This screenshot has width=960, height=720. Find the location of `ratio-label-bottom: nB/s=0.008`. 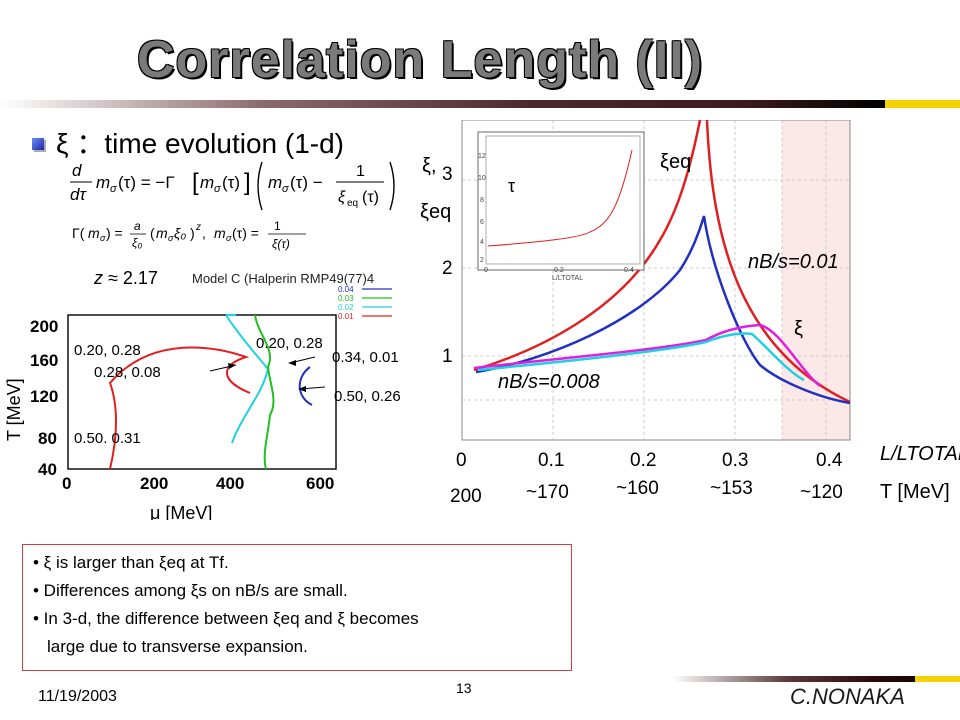

ratio-label-bottom: nB/s=0.008 is located at coordinates (549, 382).